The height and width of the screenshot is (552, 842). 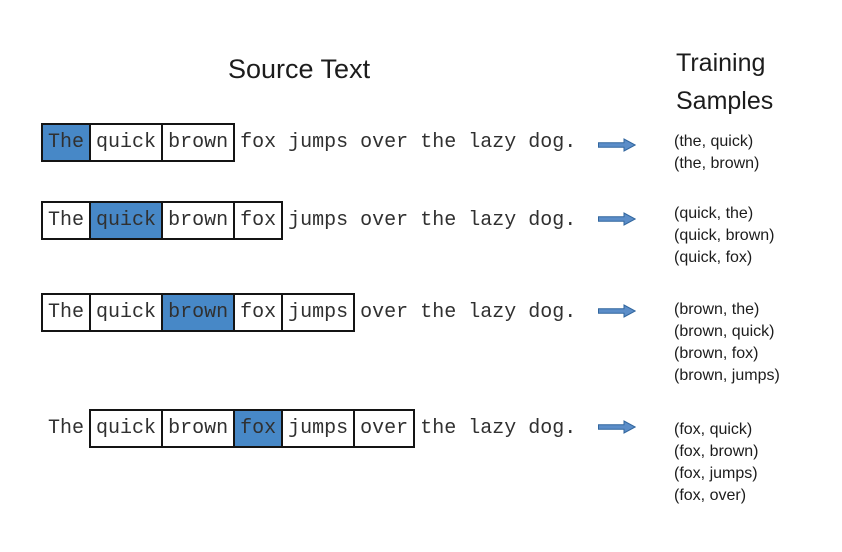 I want to click on training-sample-pair: (the, brown), so click(x=717, y=163).